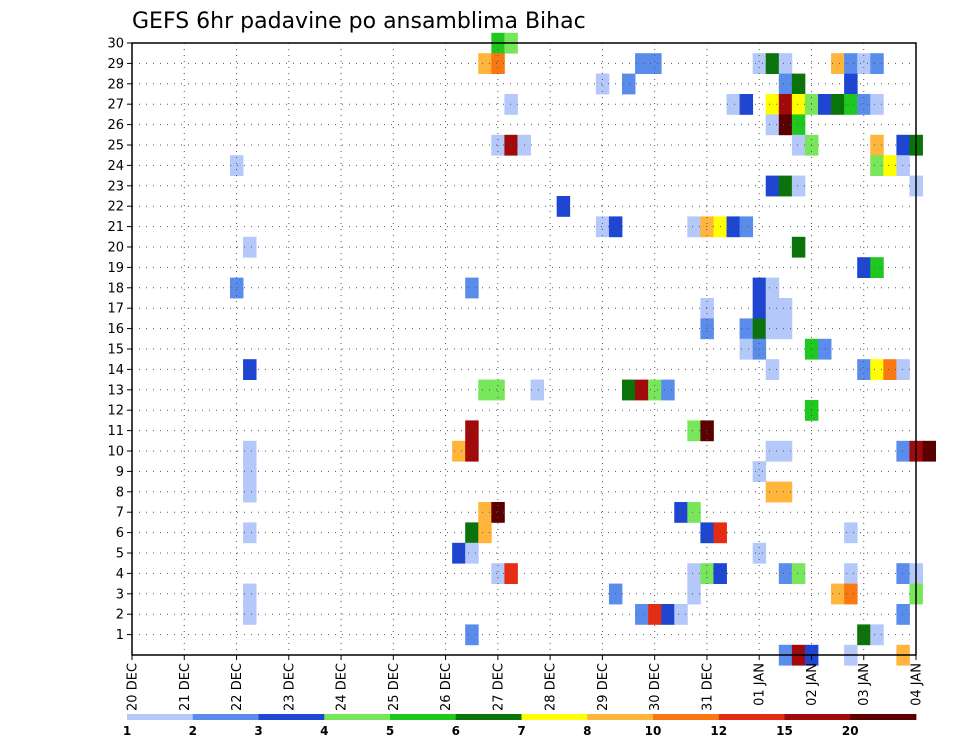 The image size is (960, 742). What do you see at coordinates (120, 554) in the screenshot?
I see `y-tick-label: 5` at bounding box center [120, 554].